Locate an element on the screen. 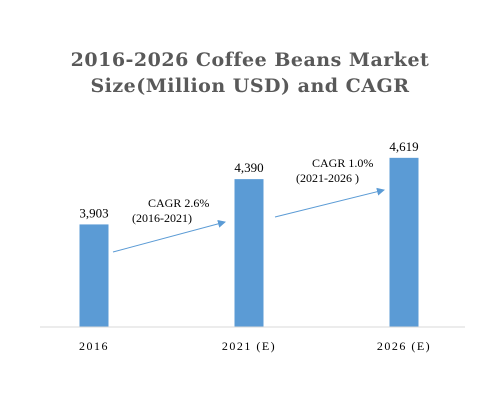 The width and height of the screenshot is (500, 400). cagr-arrow-2021-2026 is located at coordinates (329, 202).